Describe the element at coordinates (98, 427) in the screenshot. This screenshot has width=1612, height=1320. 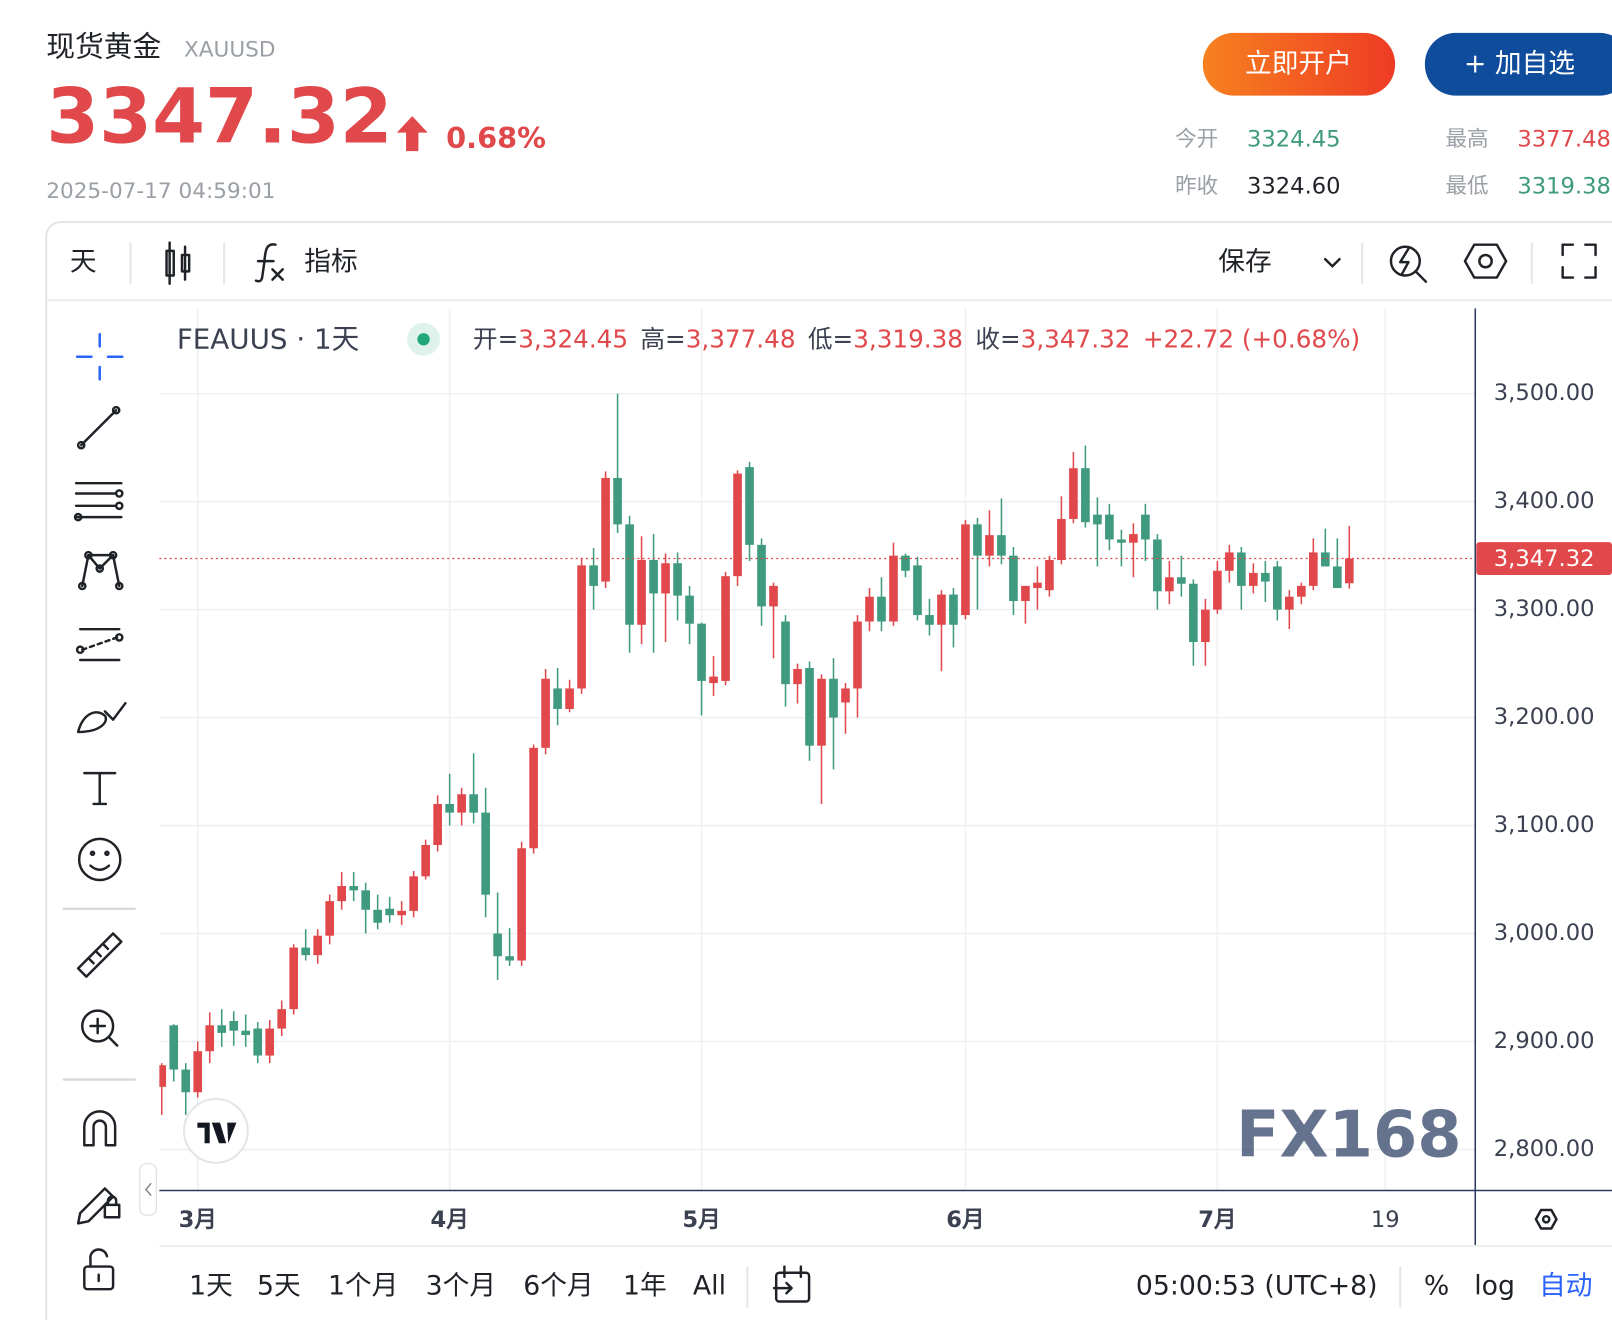
I see `trend-line-tool` at that location.